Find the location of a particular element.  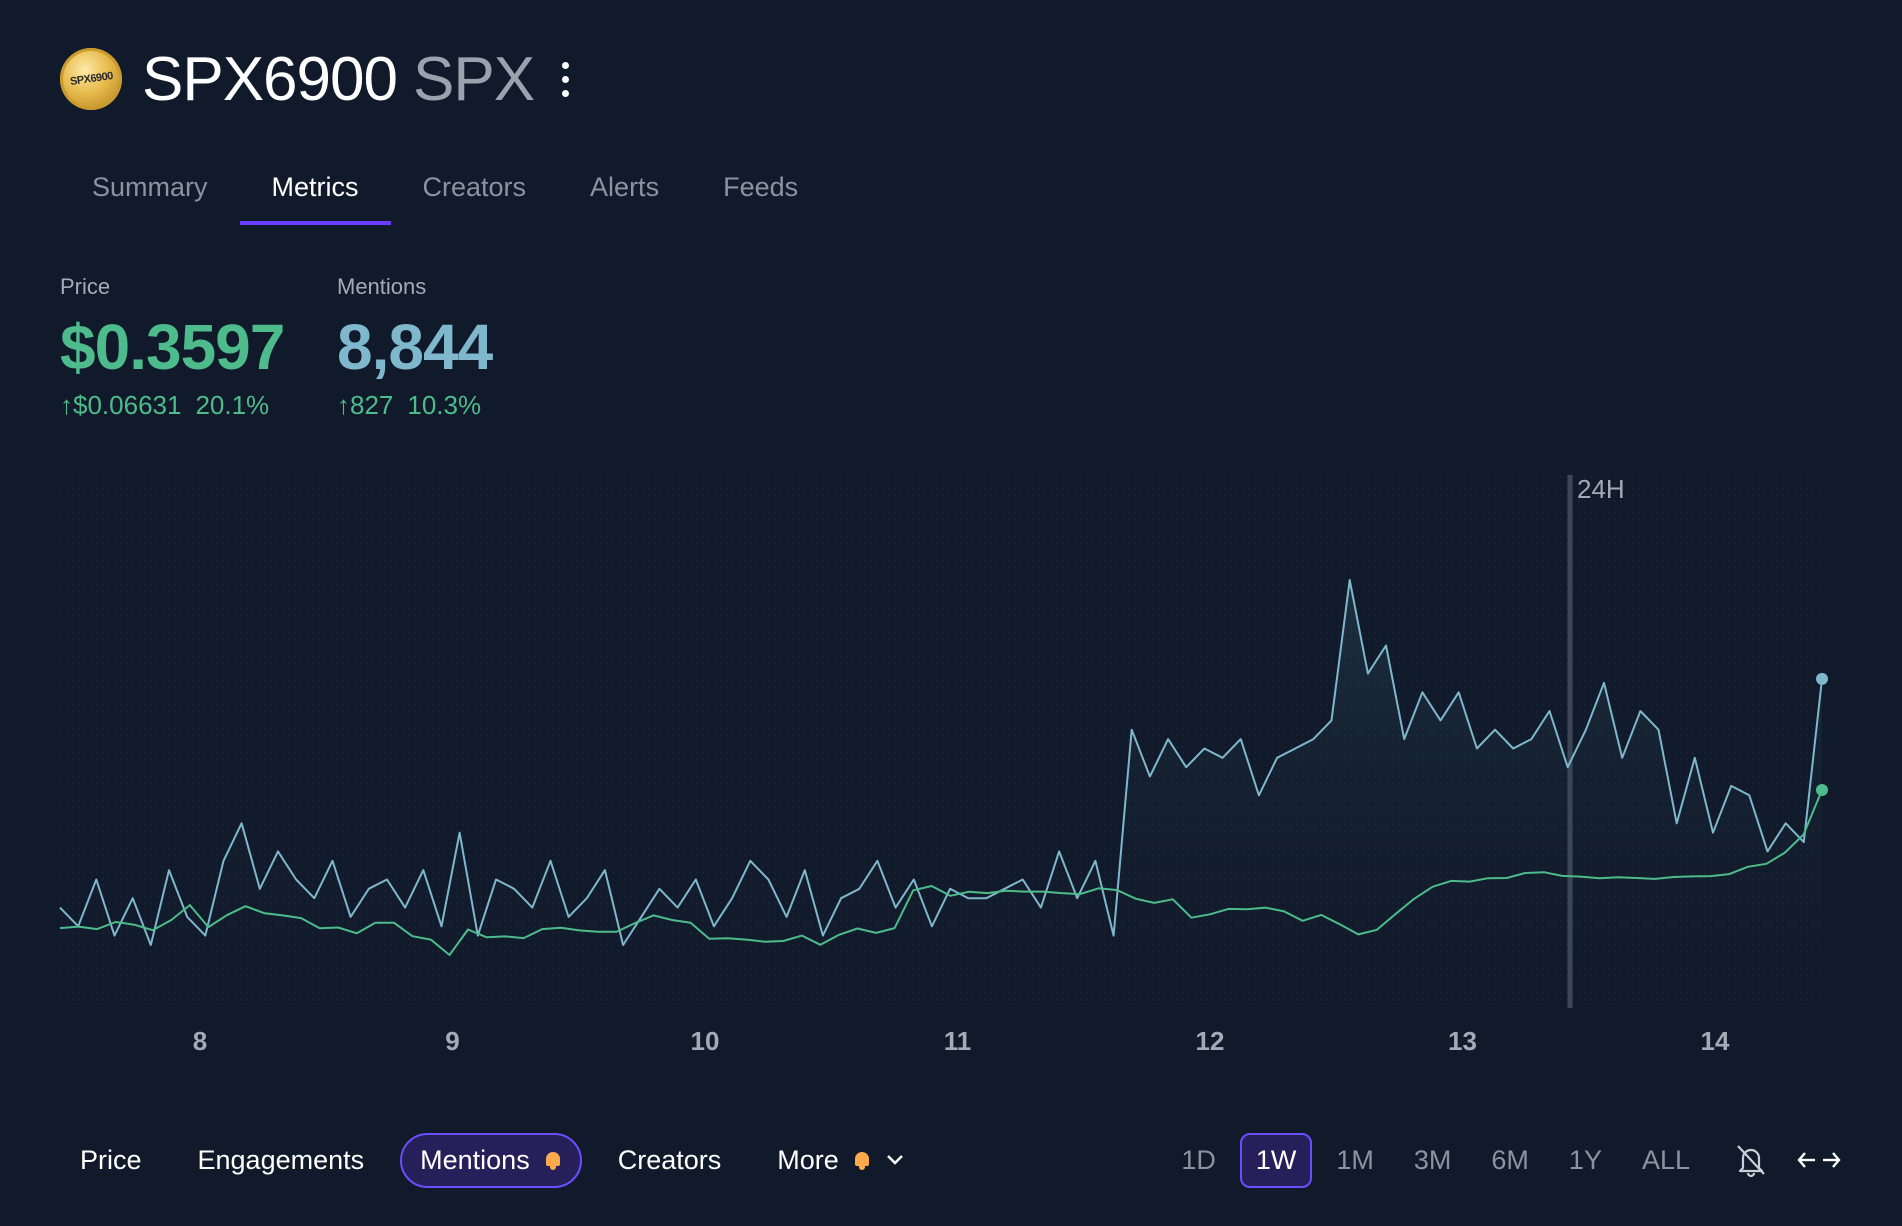

x-axis-ticks: 8 9 10 11 12 13 14 is located at coordinates (961, 1041).